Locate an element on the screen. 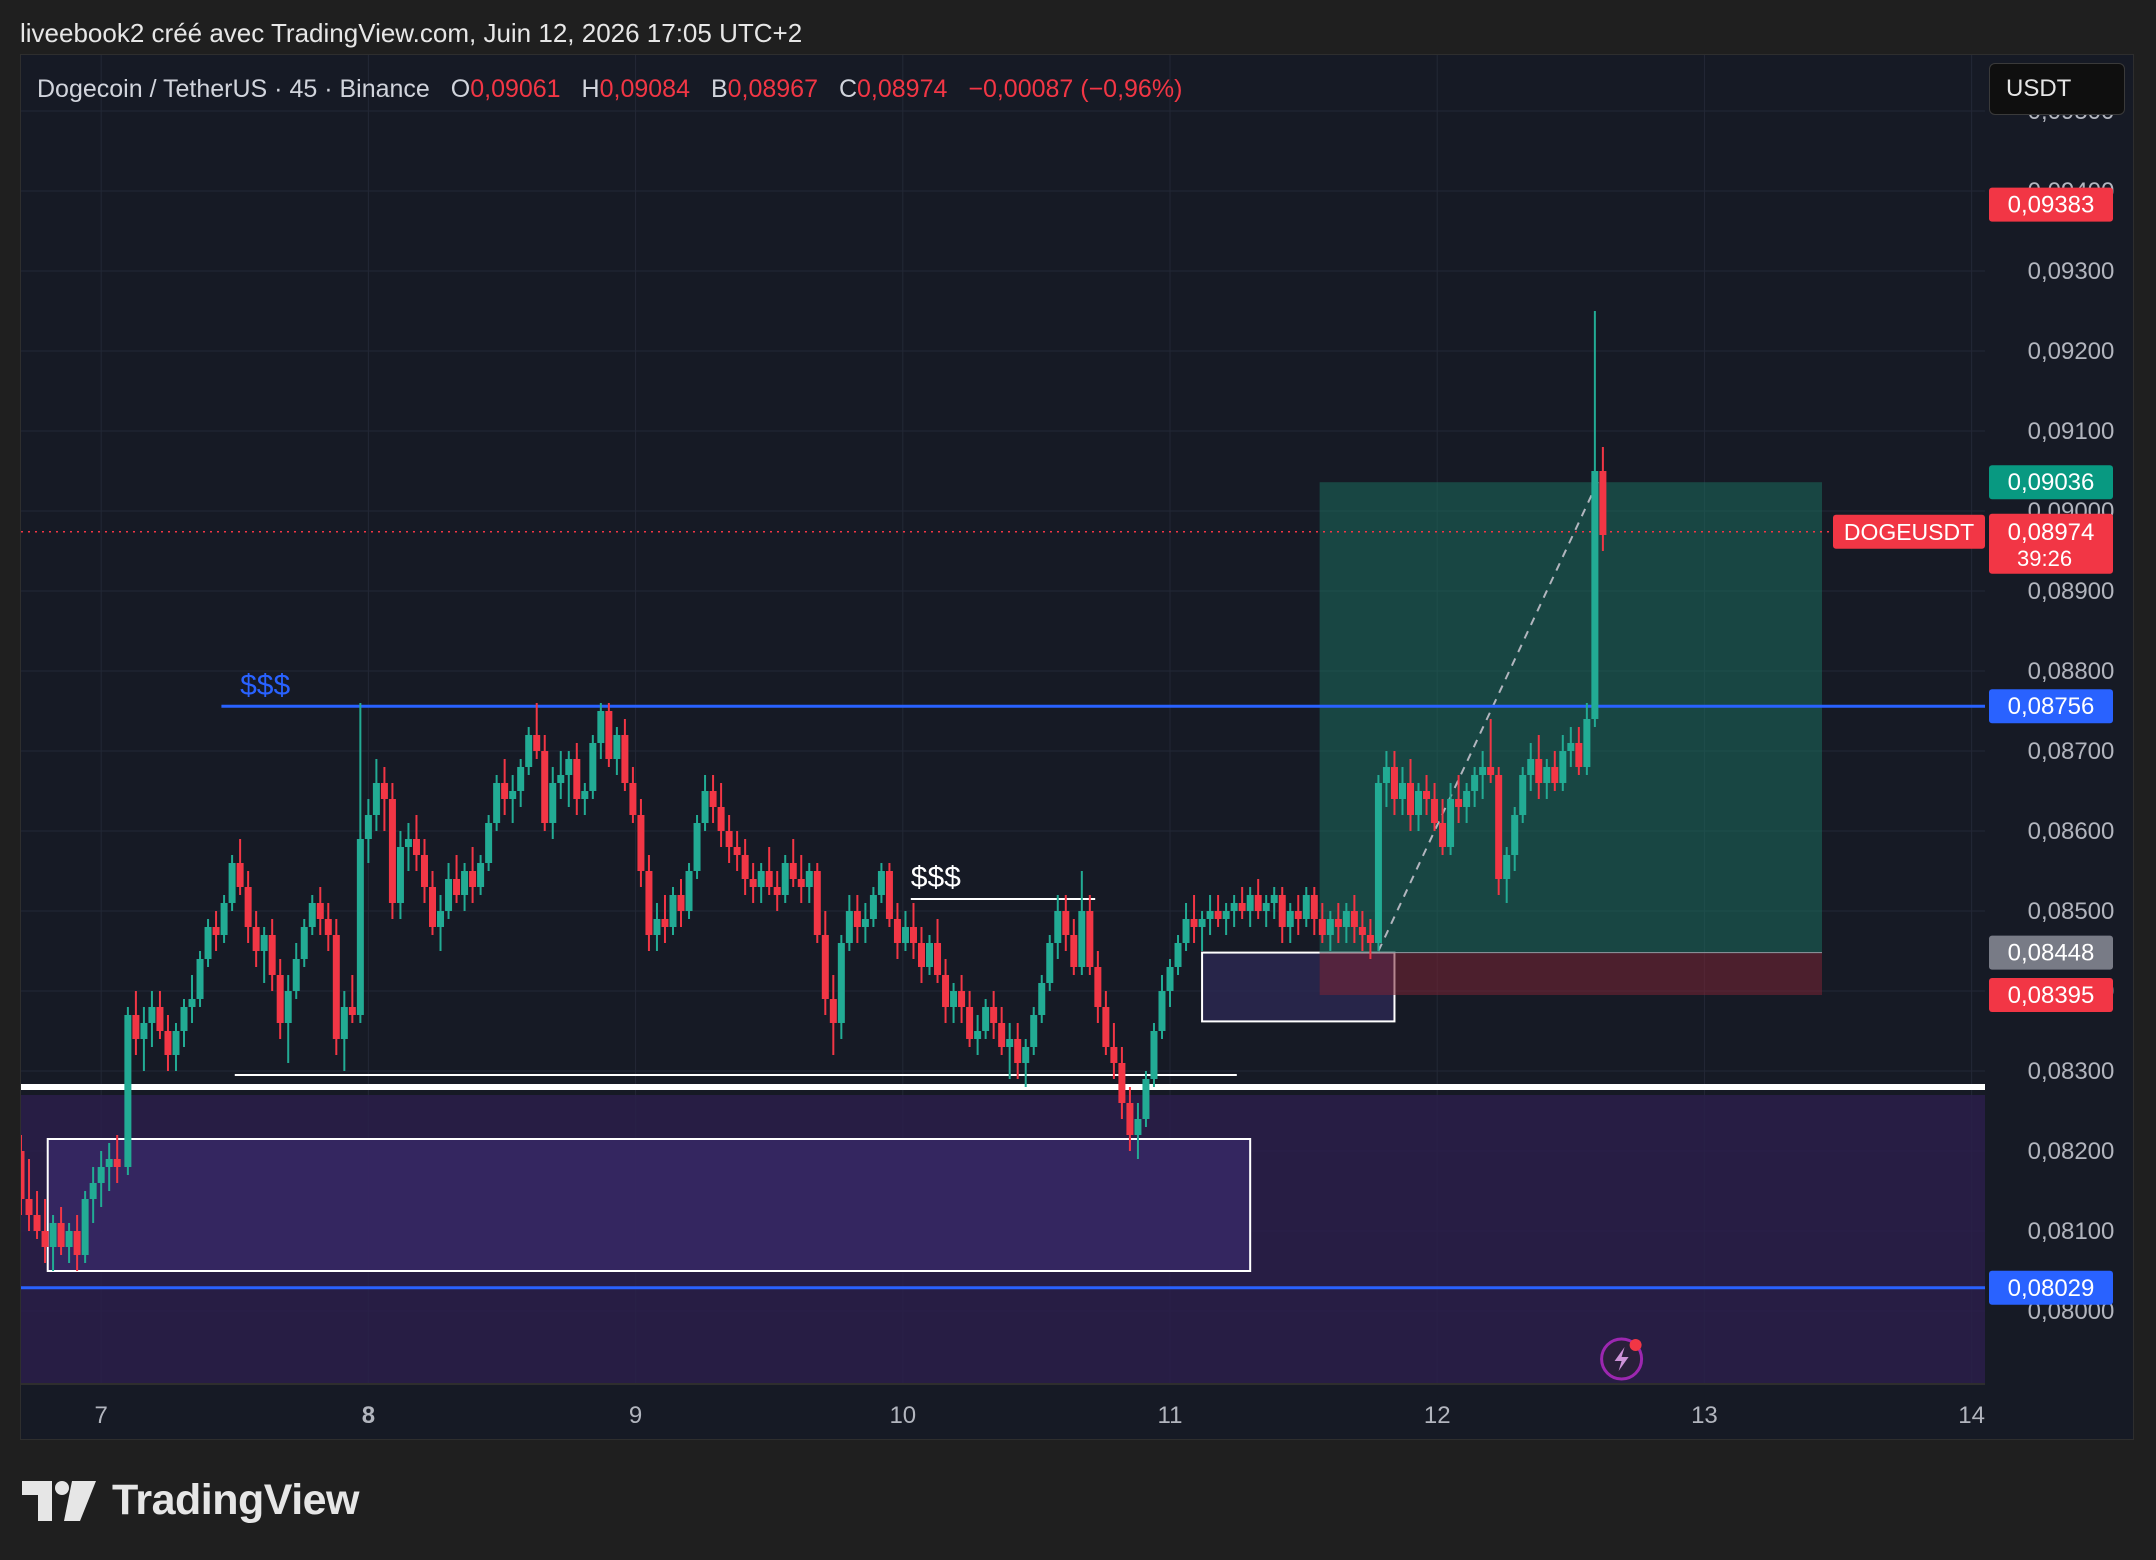  x-tick-label: 8 is located at coordinates (368, 1415).